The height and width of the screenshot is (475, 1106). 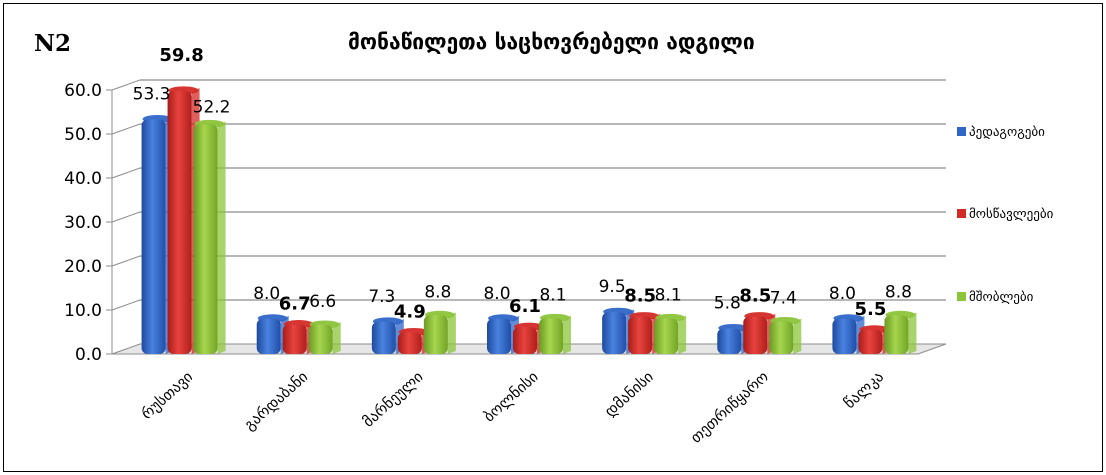 I want to click on data-label: 5.5, so click(x=870, y=309).